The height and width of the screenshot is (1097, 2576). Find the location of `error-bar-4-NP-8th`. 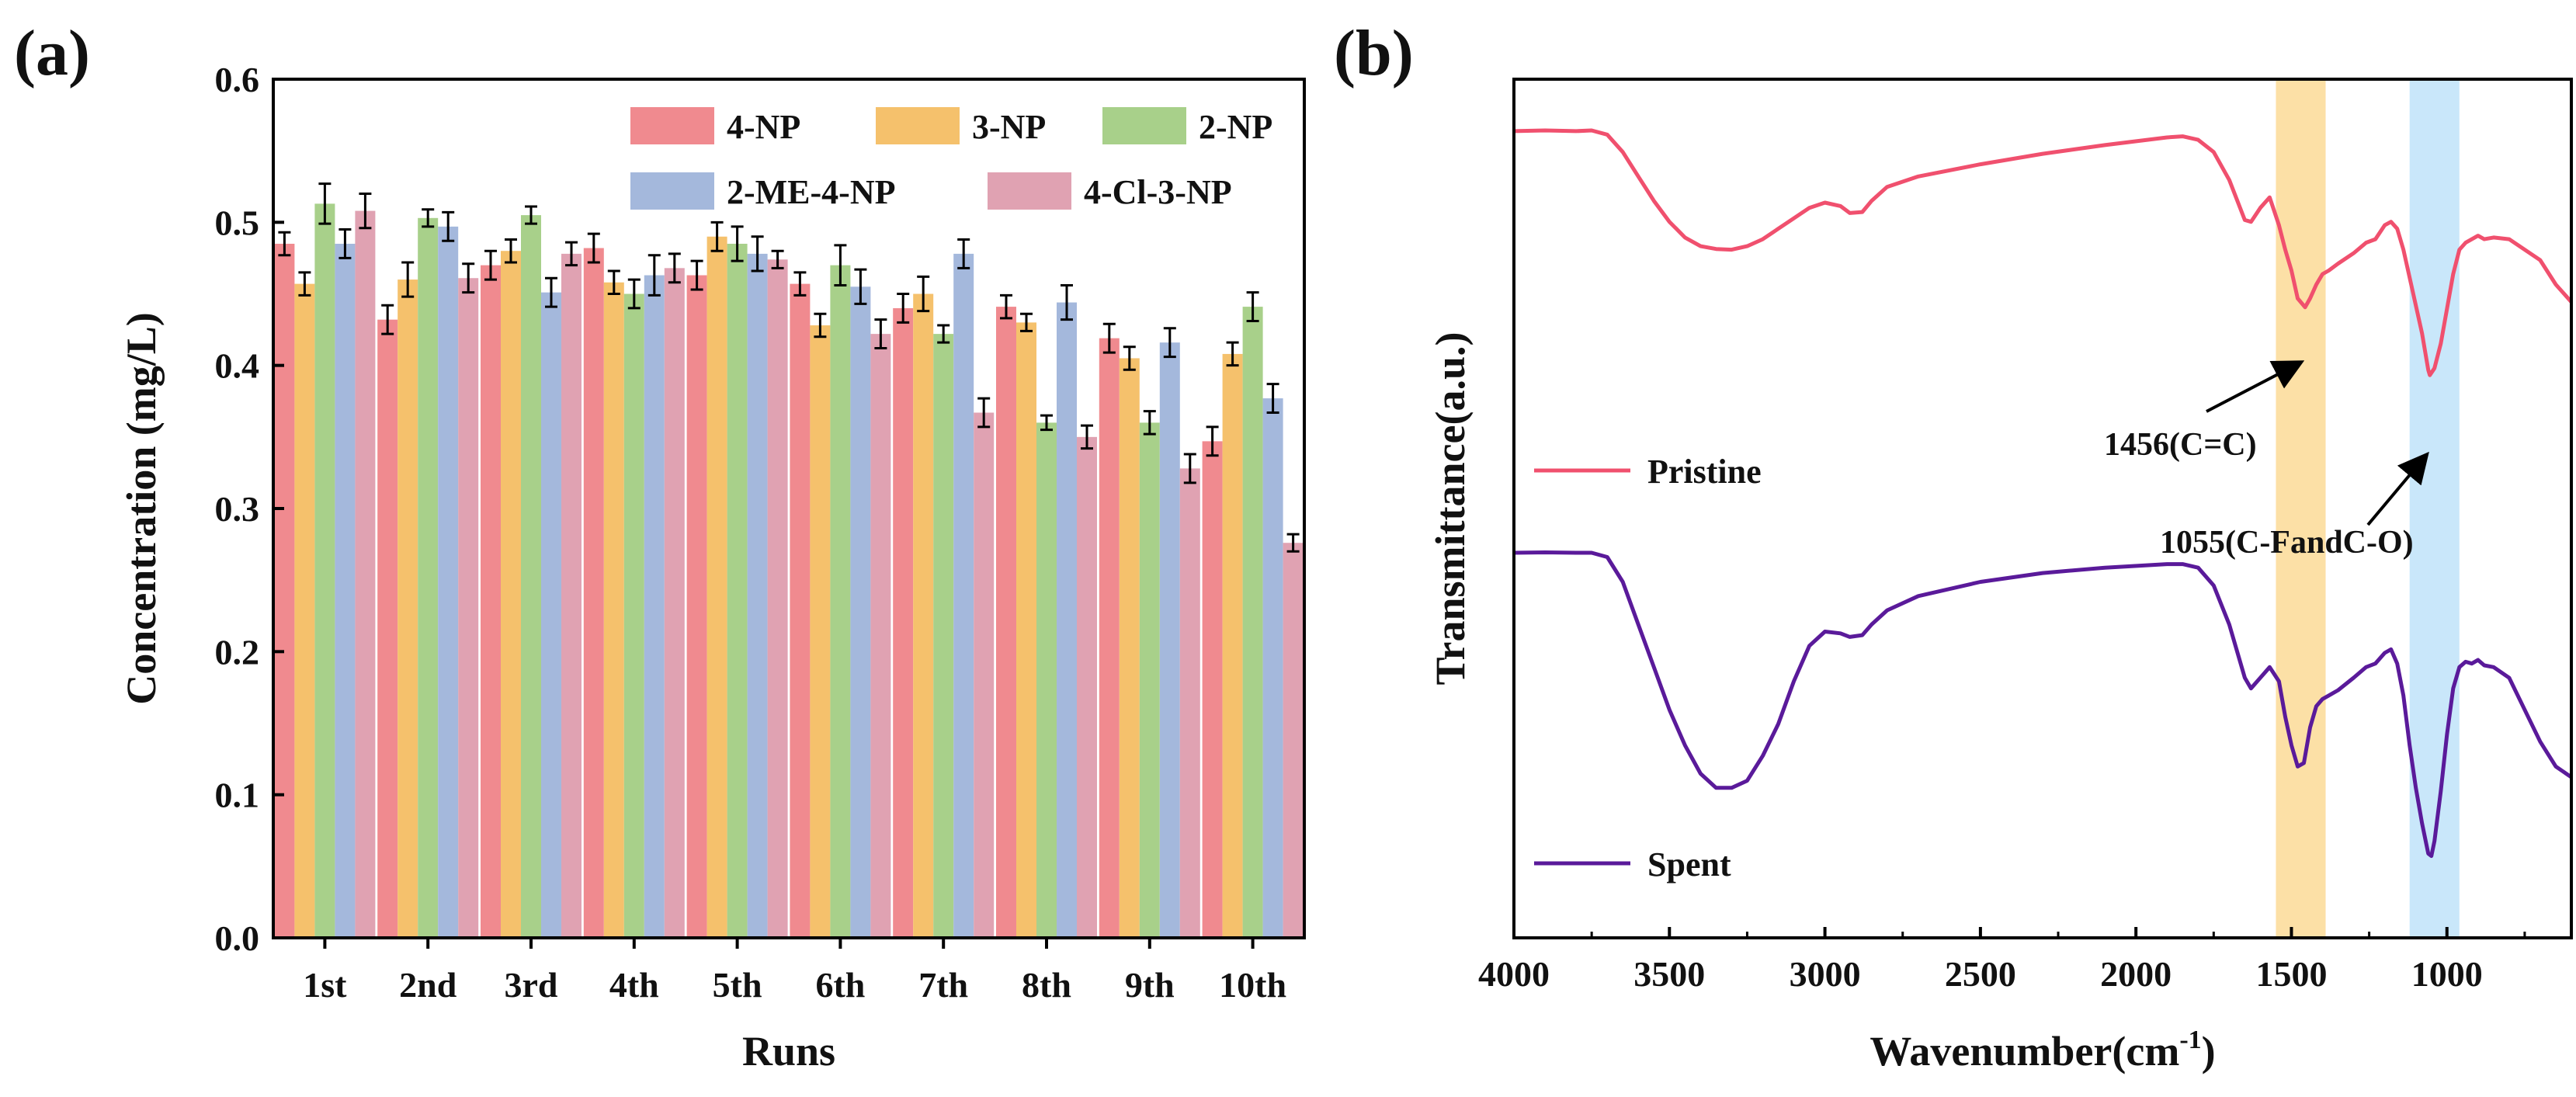

error-bar-4-NP-8th is located at coordinates (1006, 306).